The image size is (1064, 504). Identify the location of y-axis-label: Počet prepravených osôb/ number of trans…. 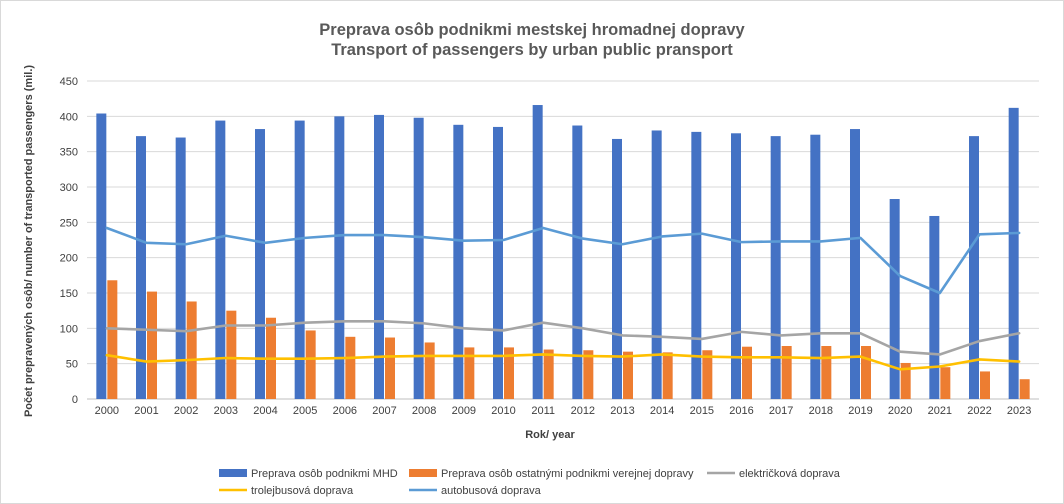
(29, 241).